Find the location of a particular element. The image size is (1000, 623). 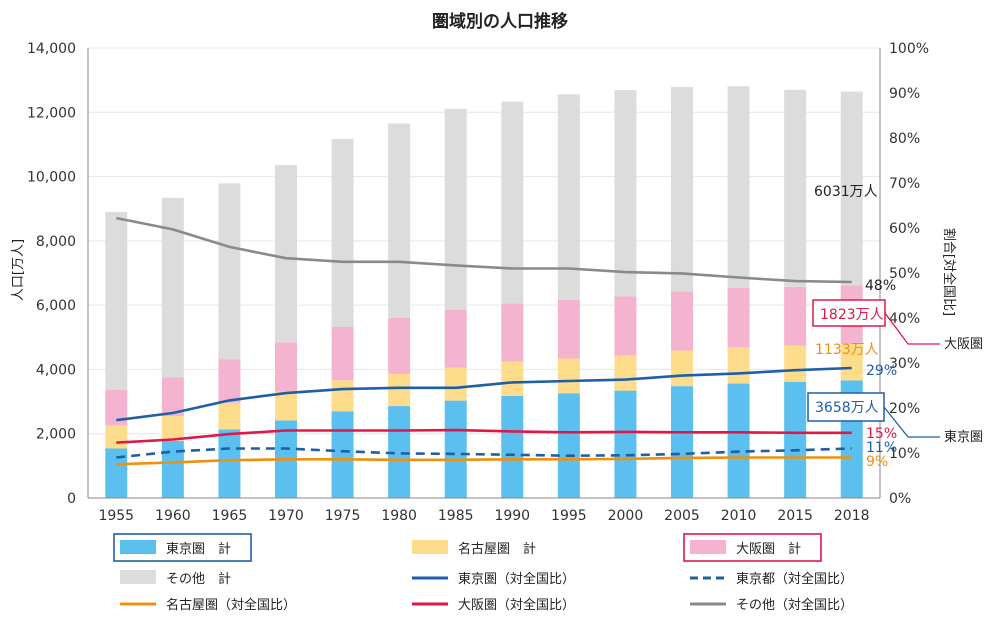

y-right-tick-label: 80% is located at coordinates (904, 139).